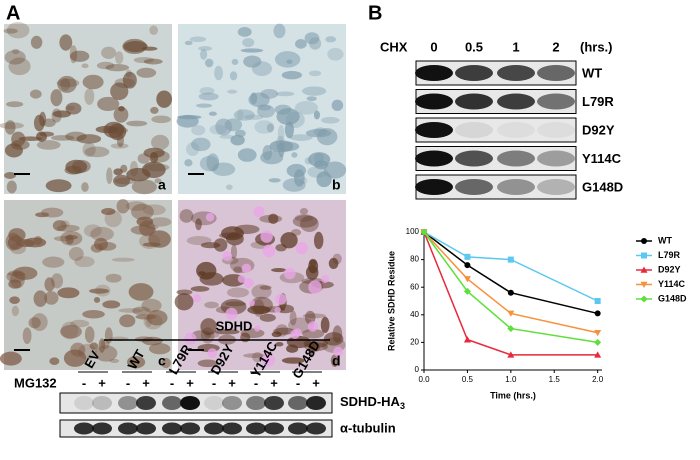 The height and width of the screenshot is (460, 700). What do you see at coordinates (368, 427) in the screenshot?
I see `band-label: α-tubulin` at bounding box center [368, 427].